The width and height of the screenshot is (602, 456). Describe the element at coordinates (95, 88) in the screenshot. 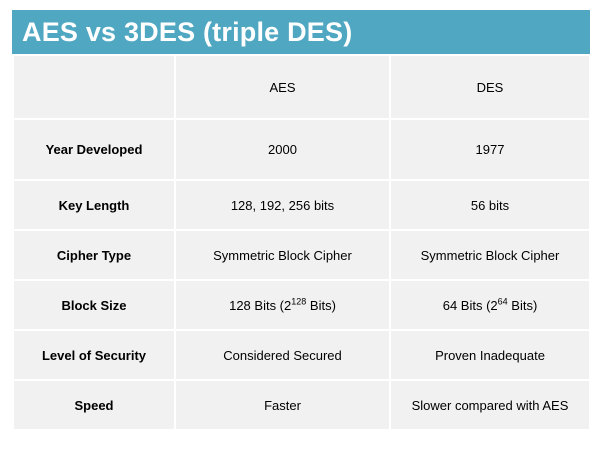

I see `header-cell-empty` at that location.